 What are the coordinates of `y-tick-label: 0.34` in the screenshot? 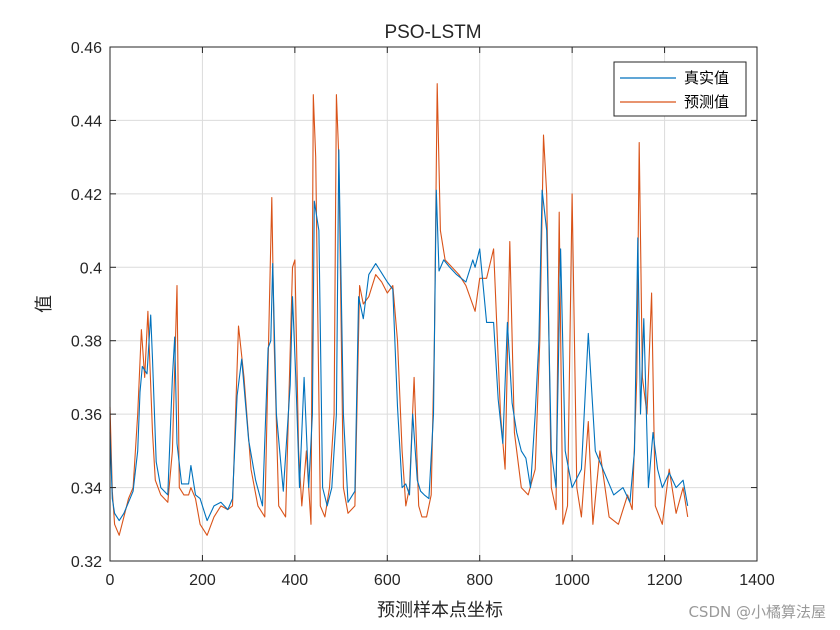 It's located at (86, 489).